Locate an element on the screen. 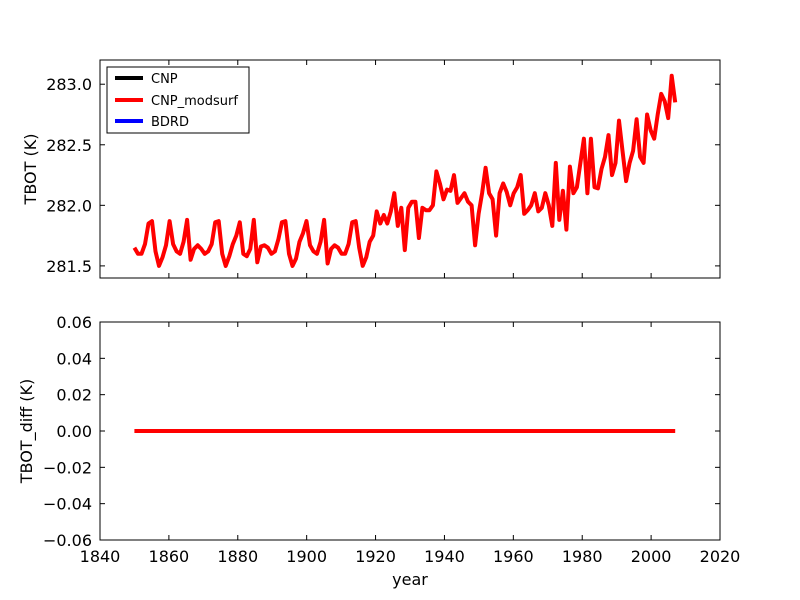 The image size is (800, 600). x-tick-label: 1840 is located at coordinates (100, 556).